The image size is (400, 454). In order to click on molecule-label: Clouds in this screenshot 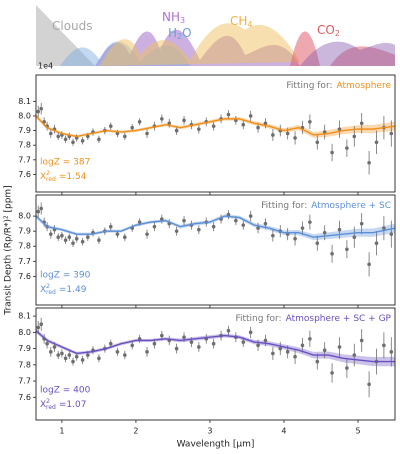, I will do `click(72, 26)`.